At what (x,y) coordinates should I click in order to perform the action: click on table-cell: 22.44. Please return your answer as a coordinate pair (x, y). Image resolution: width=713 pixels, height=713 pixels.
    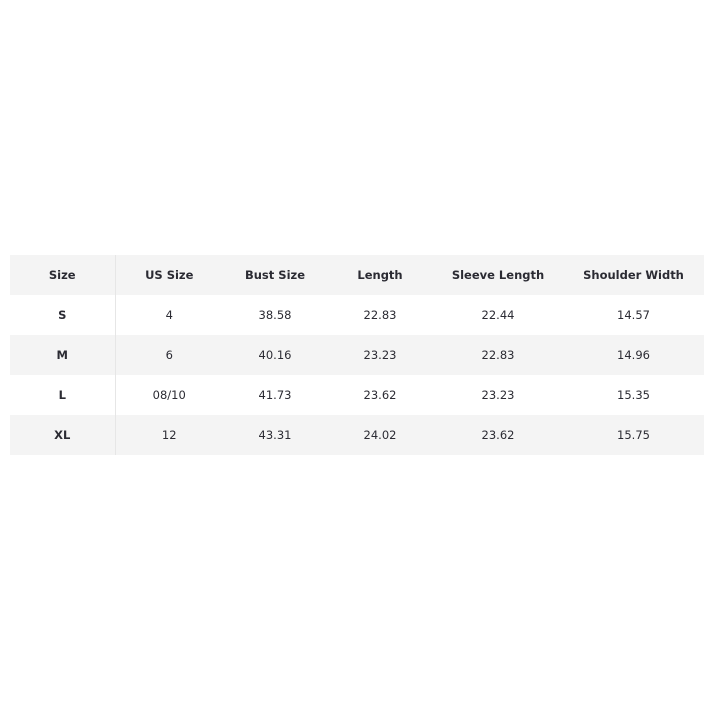
    Looking at the image, I should click on (498, 315).